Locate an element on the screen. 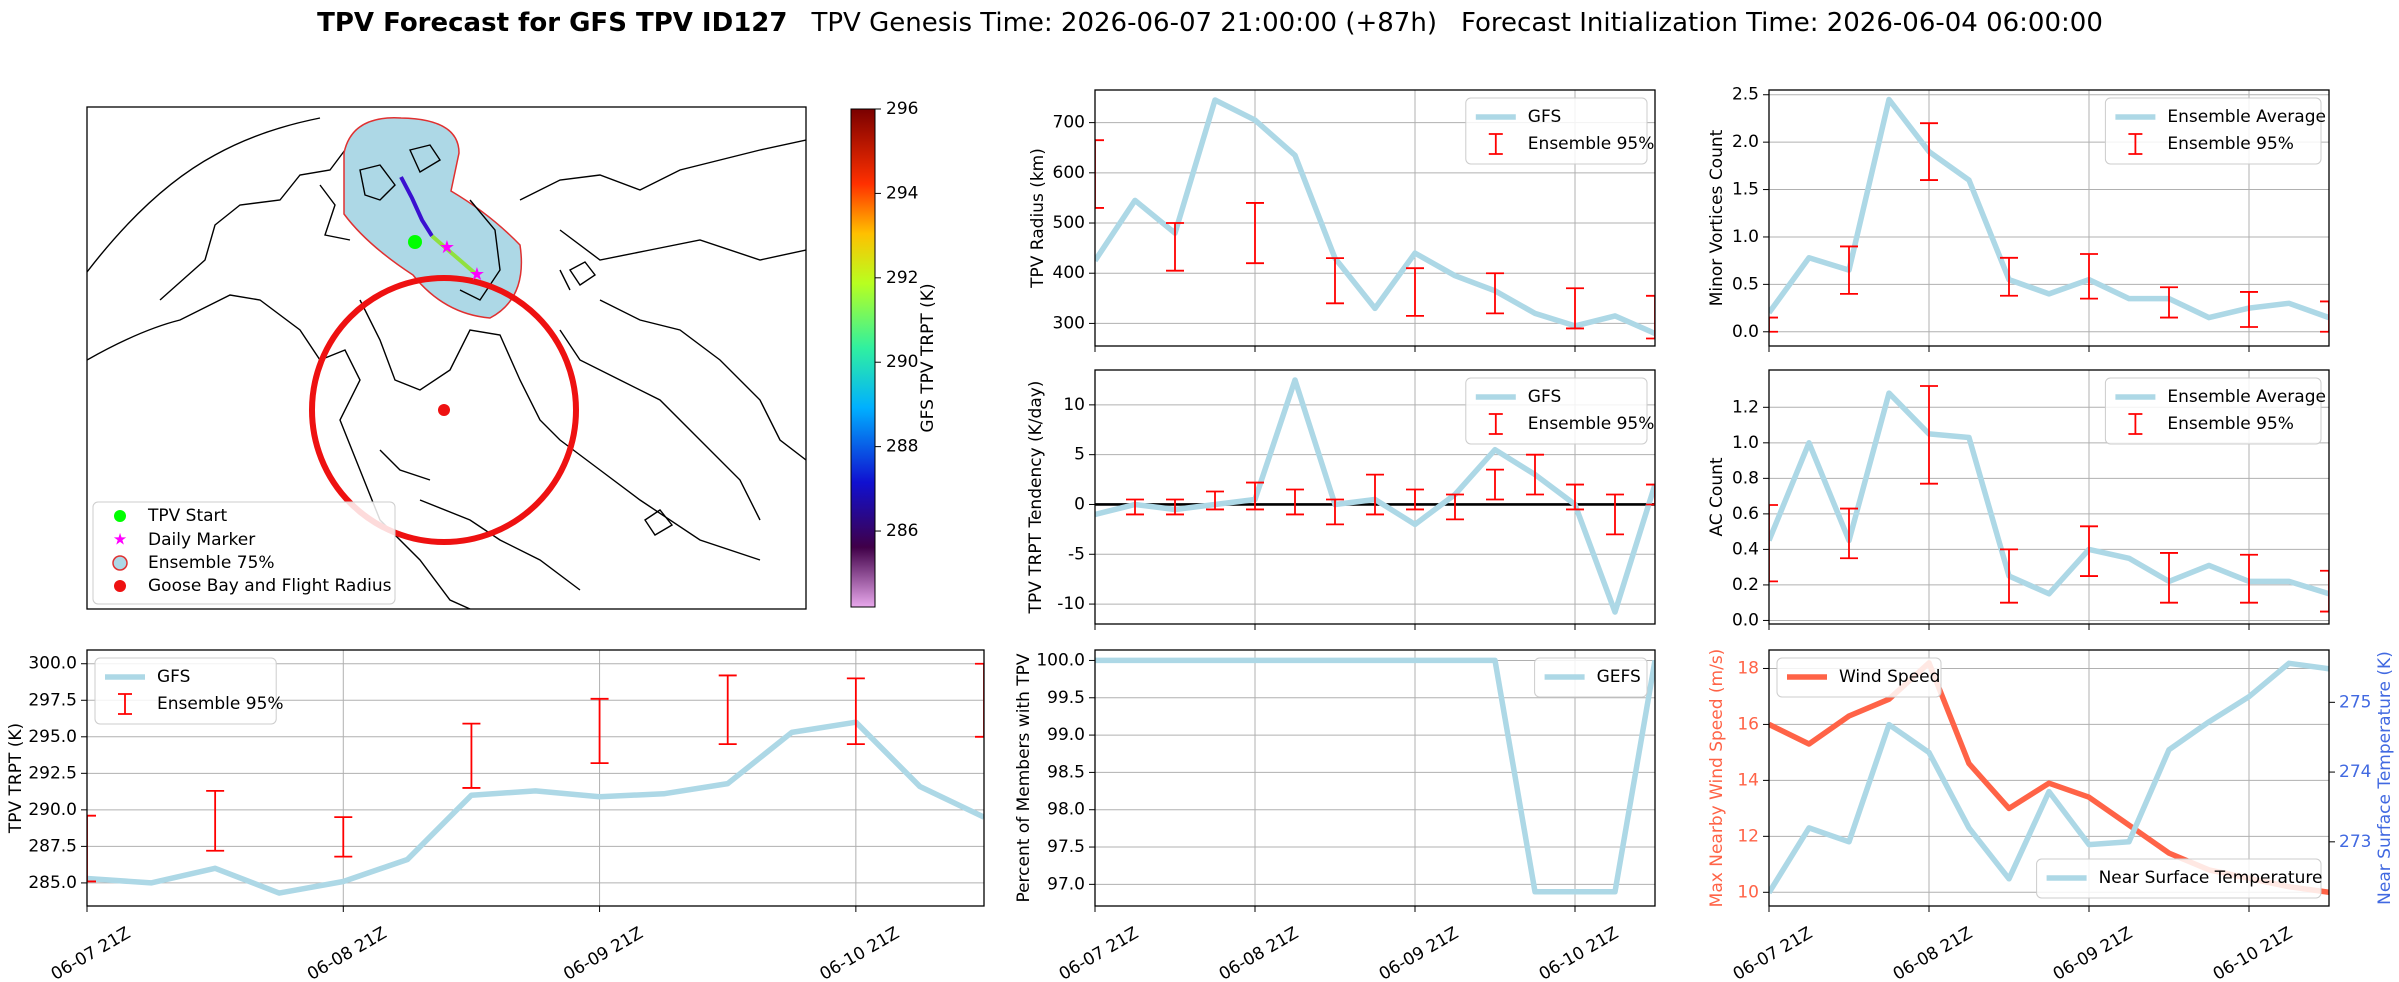  colorbar-tick-label: 290 is located at coordinates (902, 362).